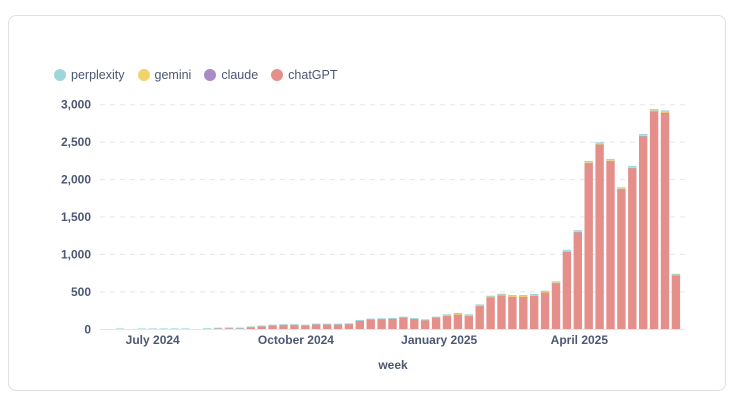 Image resolution: width=735 pixels, height=401 pixels. Describe the element at coordinates (89, 75) in the screenshot. I see `legend-item-perplexity: perplexity` at that location.